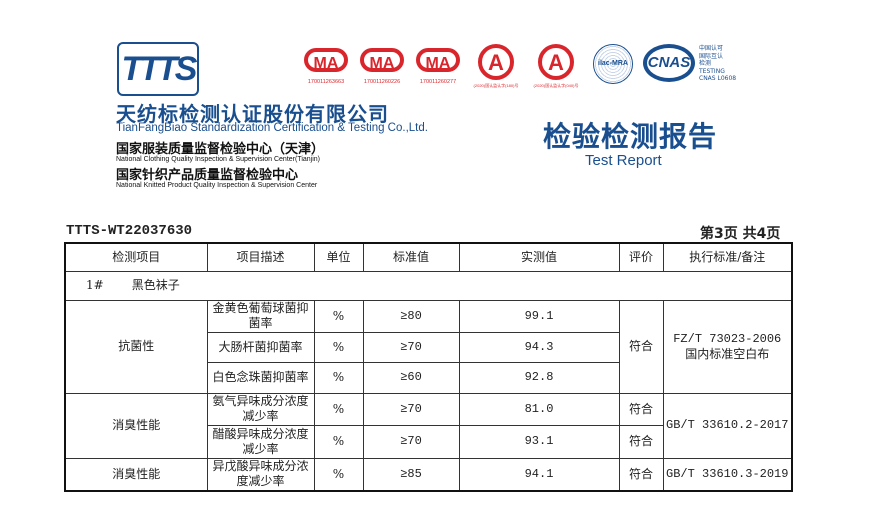 Image resolution: width=872 pixels, height=528 pixels. Describe the element at coordinates (428, 285) in the screenshot. I see `sample-row: 1# 黑色袜子` at that location.